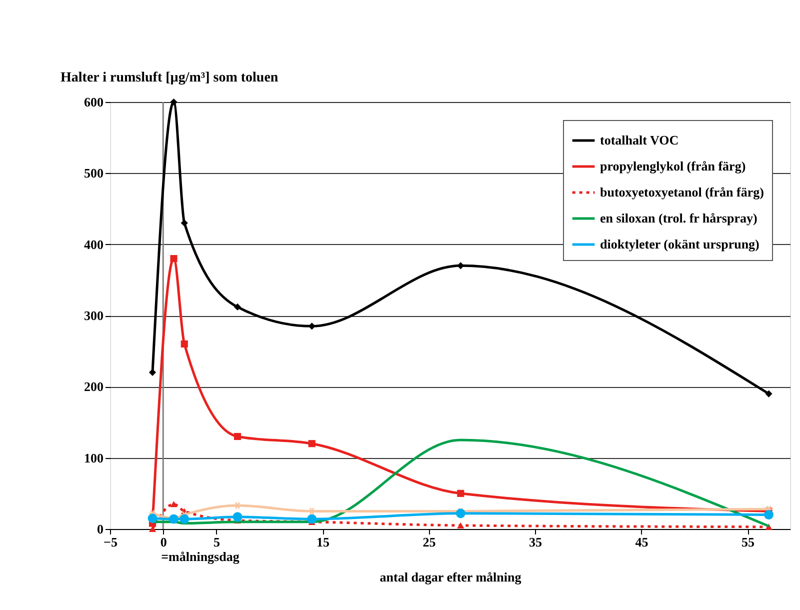 Image resolution: width=800 pixels, height=610 pixels. Describe the element at coordinates (94, 173) in the screenshot. I see `y-tick-label: 500` at that location.